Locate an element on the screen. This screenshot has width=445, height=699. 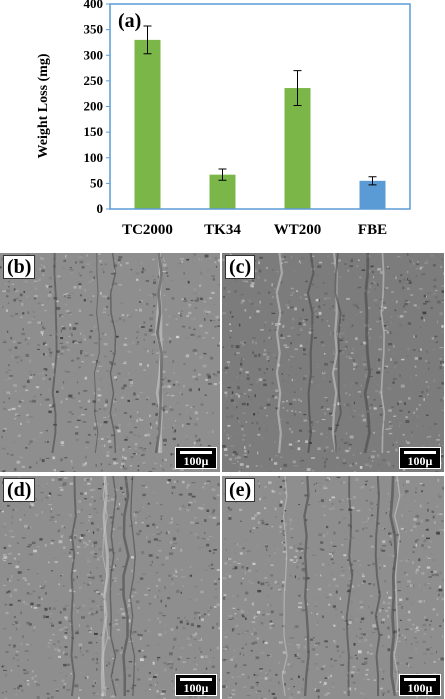
y-tick-label: 400 is located at coordinates (94, 5).